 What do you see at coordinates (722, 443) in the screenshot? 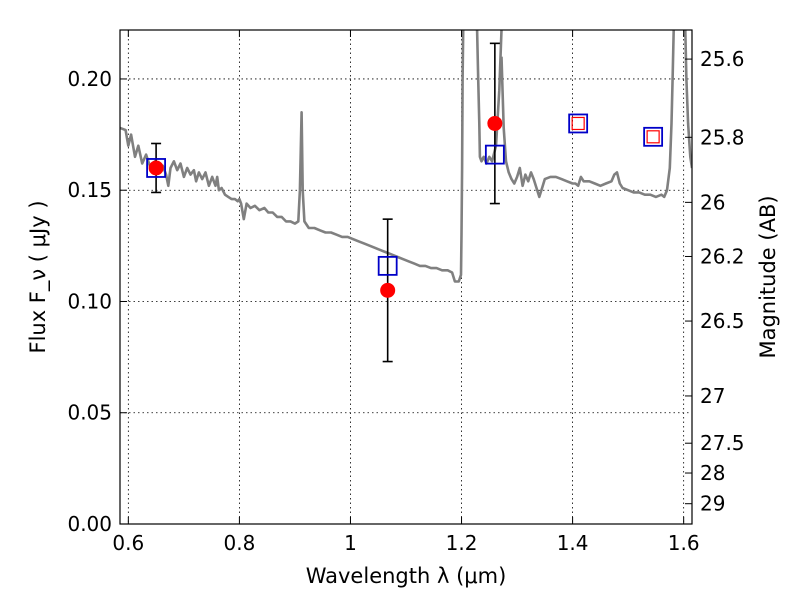
I see `mag-tick-label: 27.5` at bounding box center [722, 443].